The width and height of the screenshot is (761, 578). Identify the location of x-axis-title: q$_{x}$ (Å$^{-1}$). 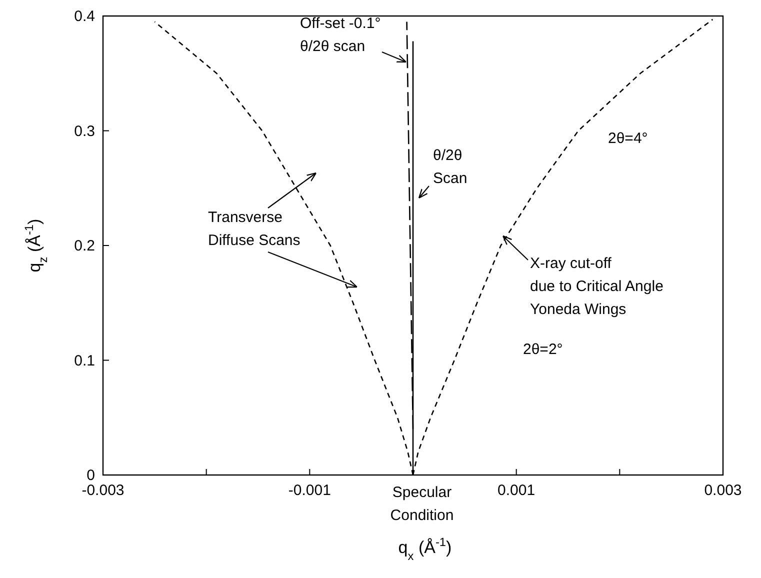
(425, 549).